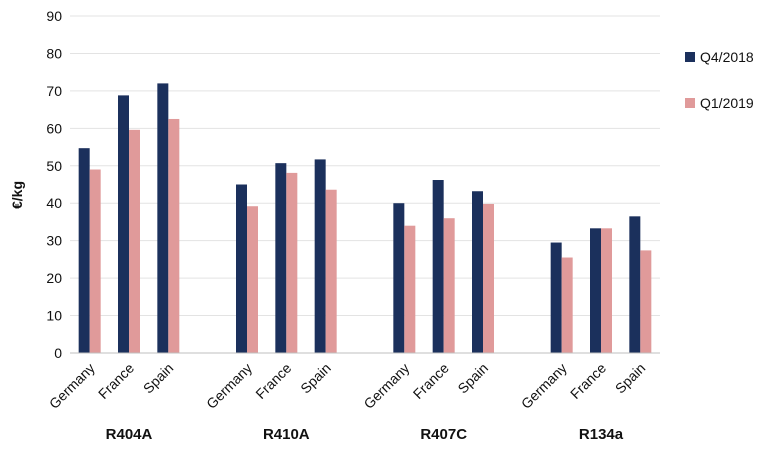  What do you see at coordinates (54, 53) in the screenshot?
I see `y-tick-label: 80` at bounding box center [54, 53].